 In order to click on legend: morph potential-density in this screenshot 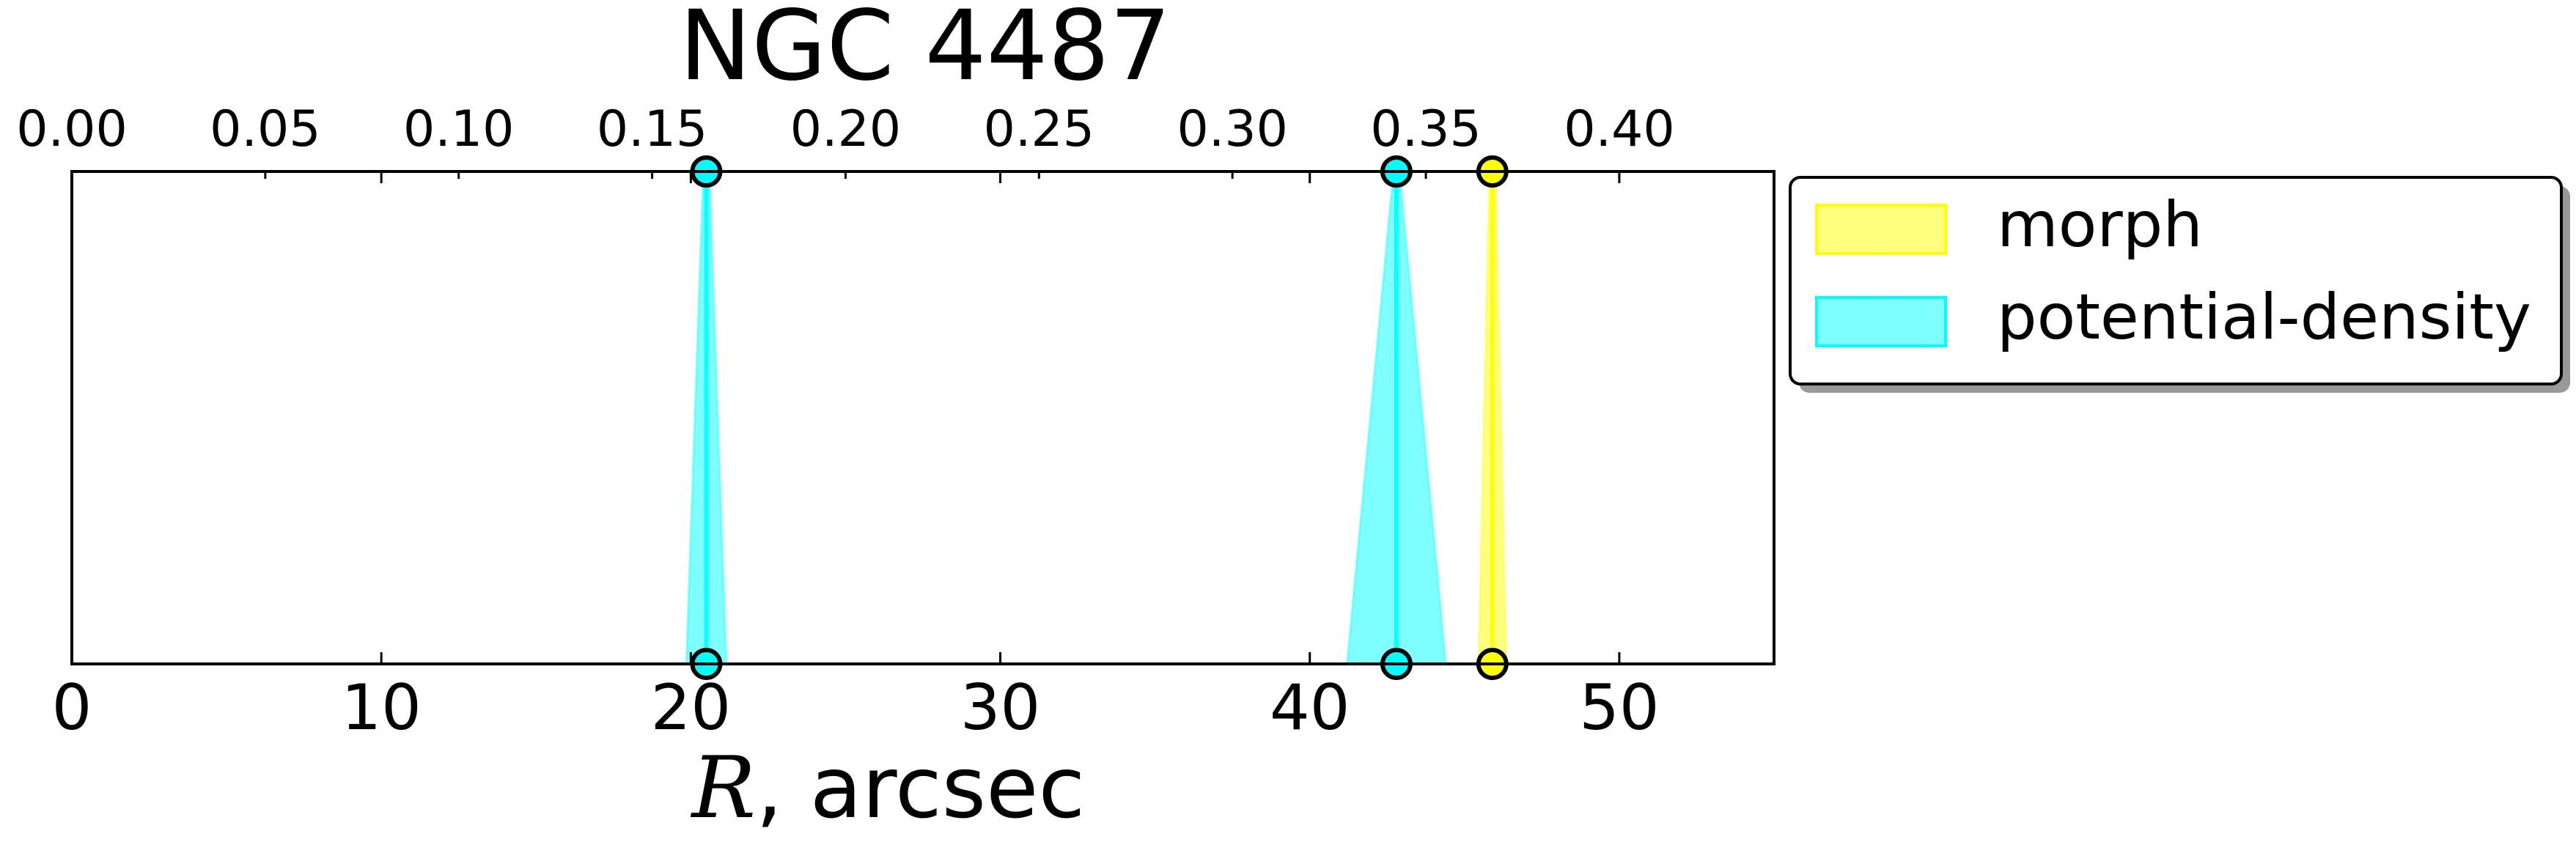, I will do `click(2179, 284)`.